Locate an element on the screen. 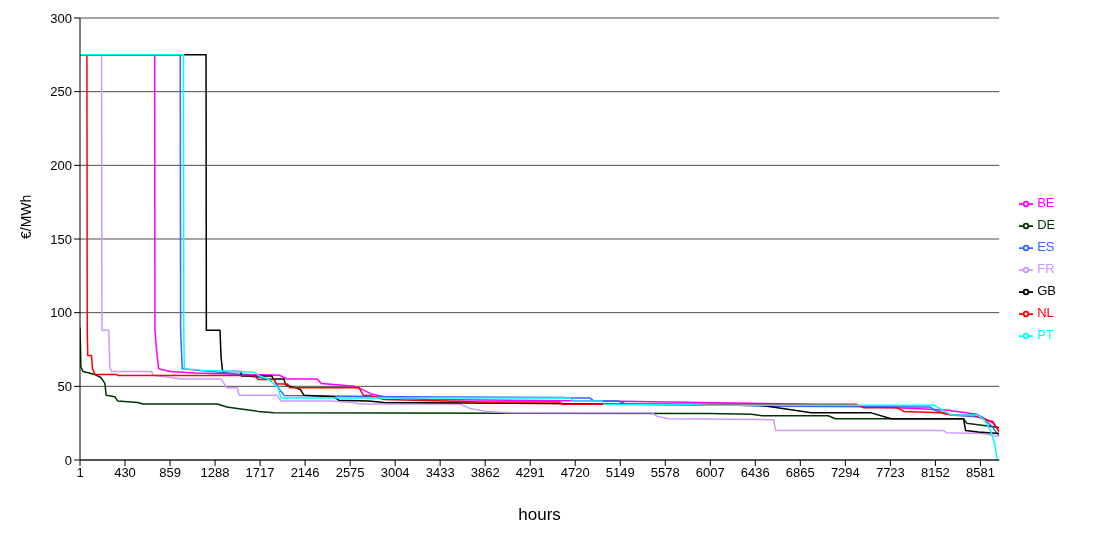  y-tick-label: 250 is located at coordinates (61, 92).